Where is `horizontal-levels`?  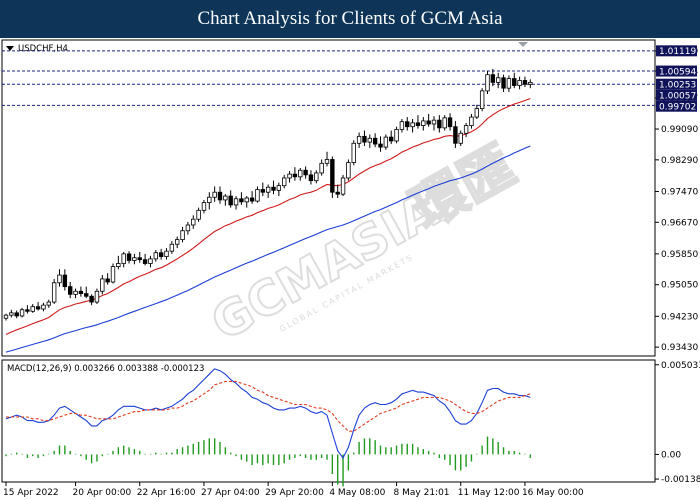 horizontal-levels is located at coordinates (328, 78).